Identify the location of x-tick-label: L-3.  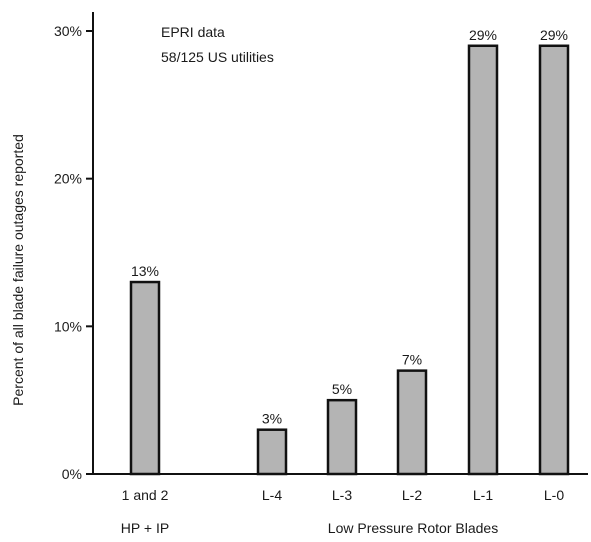
(342, 495).